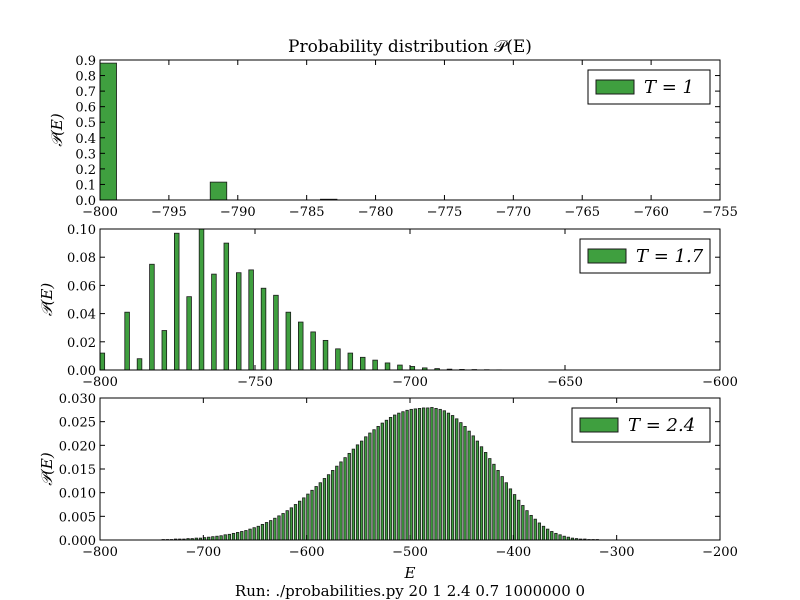 This screenshot has width=800, height=600. I want to click on y-tick-label: 0.2, so click(85, 170).